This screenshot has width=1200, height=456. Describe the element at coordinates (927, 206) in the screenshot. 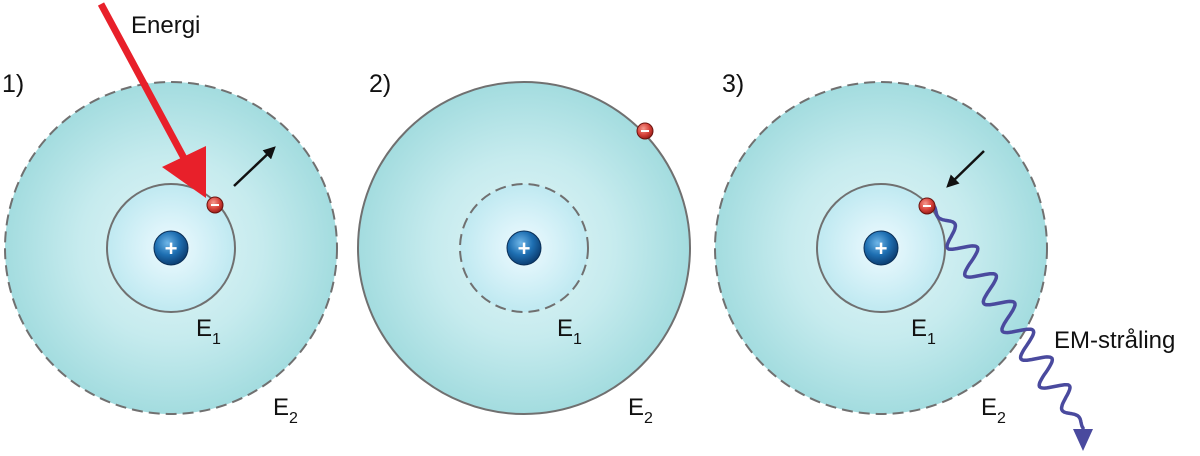

I see `panel-3-electron` at that location.